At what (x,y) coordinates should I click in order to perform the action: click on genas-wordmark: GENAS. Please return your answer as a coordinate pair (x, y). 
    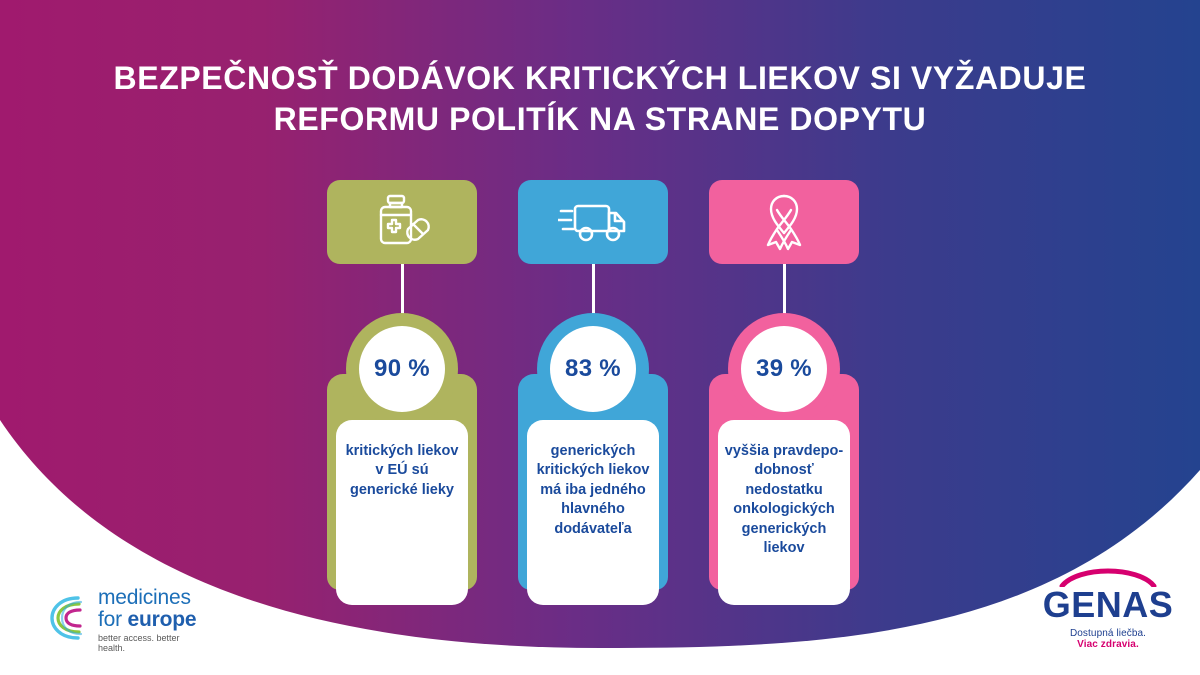
    Looking at the image, I should click on (1108, 604).